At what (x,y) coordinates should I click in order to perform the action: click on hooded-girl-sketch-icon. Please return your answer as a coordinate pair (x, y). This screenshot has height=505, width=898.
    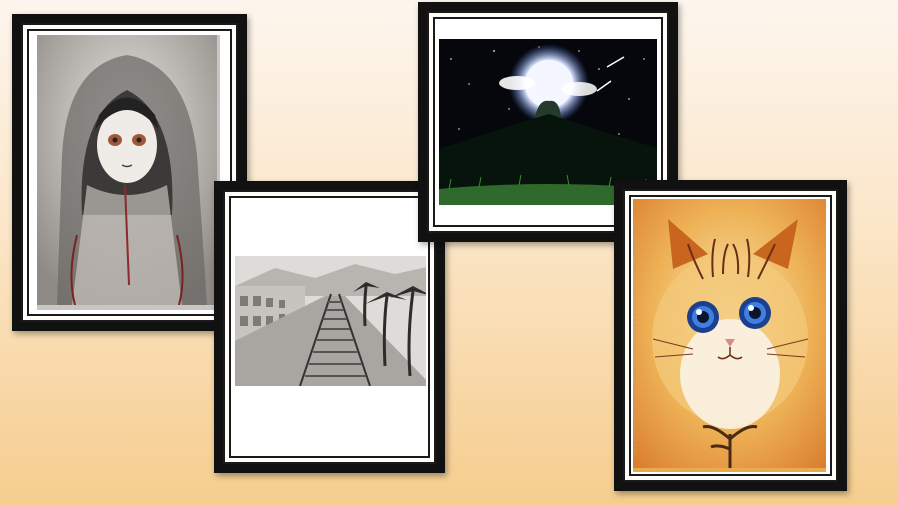
    Looking at the image, I should click on (128, 172).